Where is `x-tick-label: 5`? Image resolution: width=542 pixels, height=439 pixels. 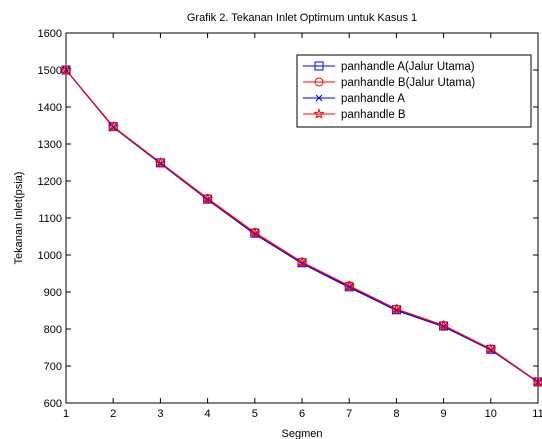
x-tick-label: 5 is located at coordinates (255, 414).